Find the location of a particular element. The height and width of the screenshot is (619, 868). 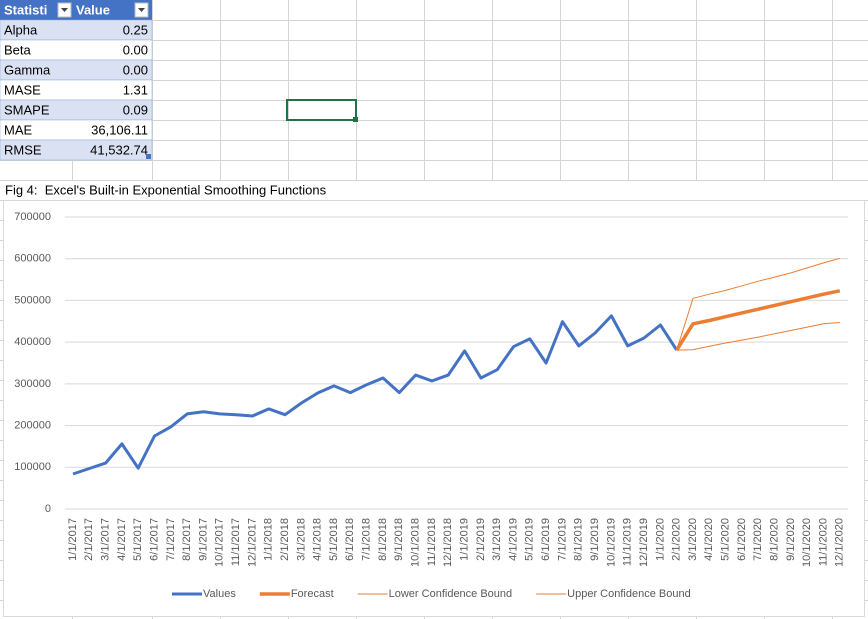

table-cell: RMSE is located at coordinates (23, 149).